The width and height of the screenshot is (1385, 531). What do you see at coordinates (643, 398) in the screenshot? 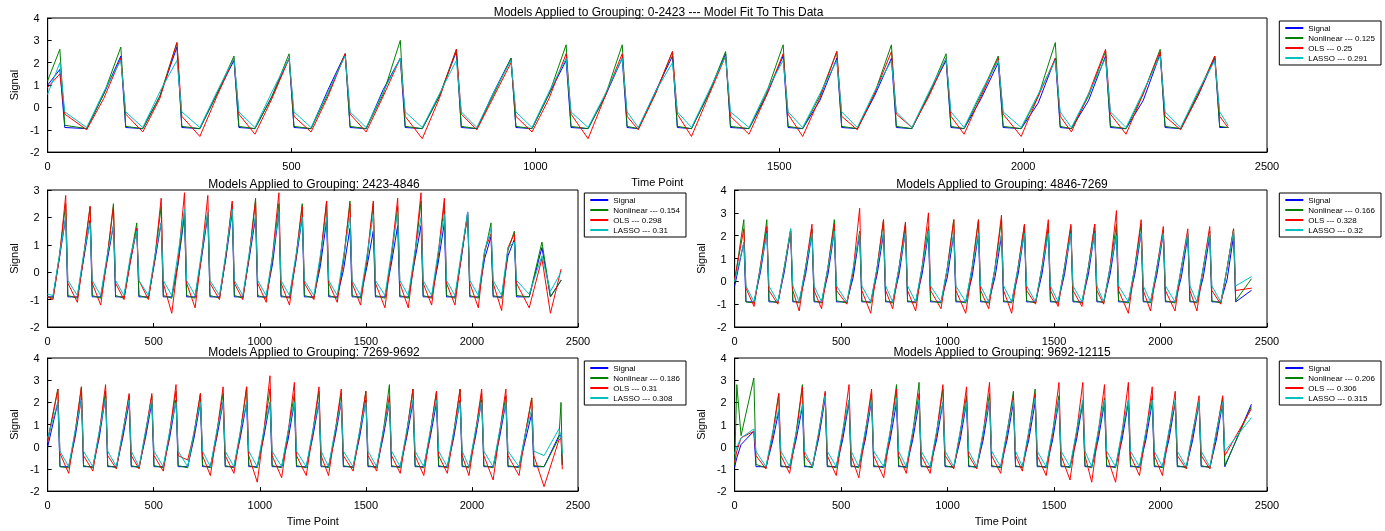
I see `legend-label: LASSO --- 0.308` at bounding box center [643, 398].